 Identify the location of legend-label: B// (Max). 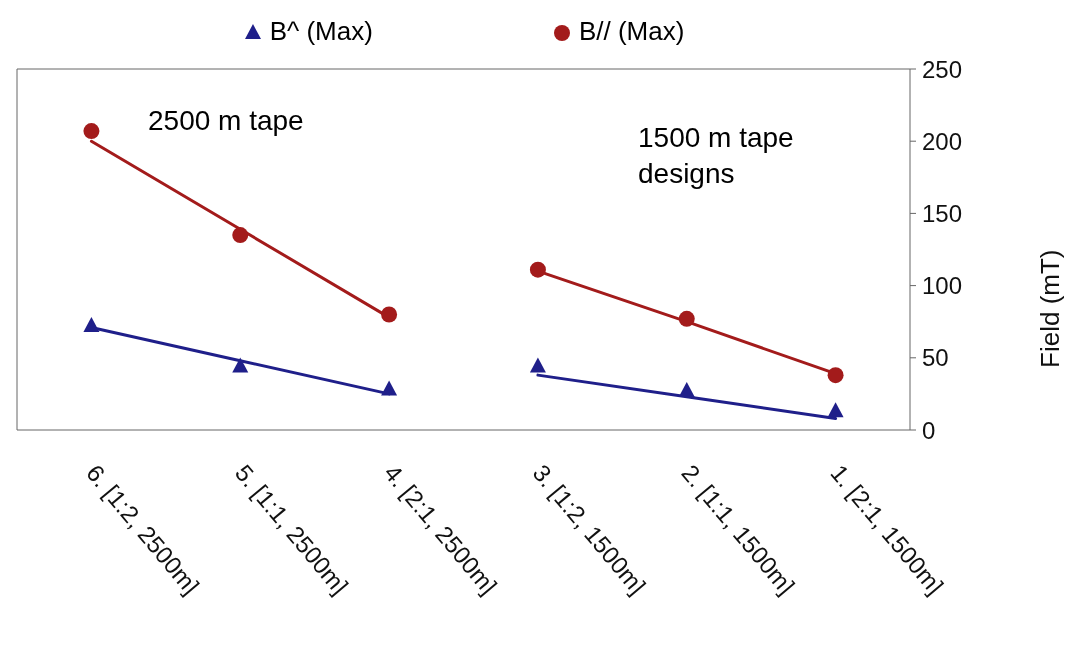
(631, 31).